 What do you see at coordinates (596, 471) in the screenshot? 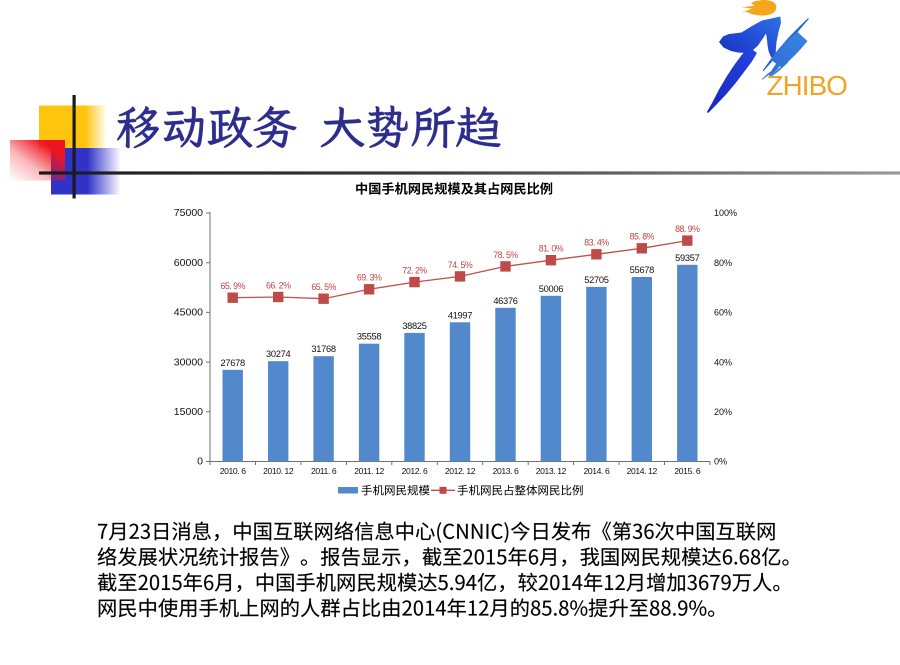
I see `svg-text: 2014. 6` at bounding box center [596, 471].